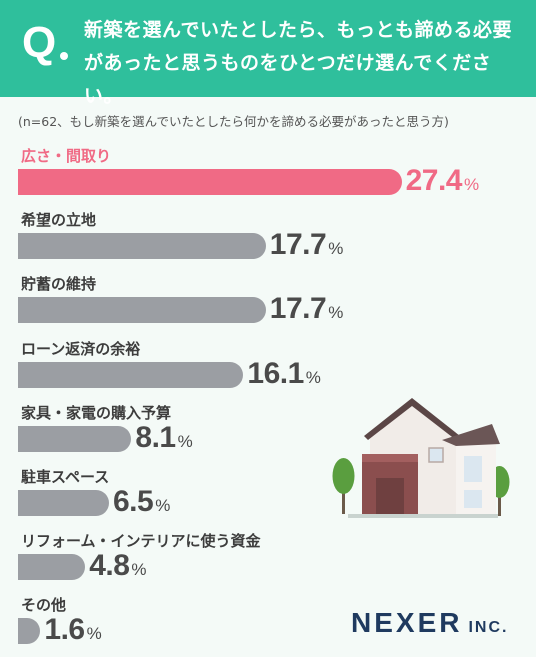 This screenshot has height=657, width=536. I want to click on value-number: 1.6, so click(64, 630).